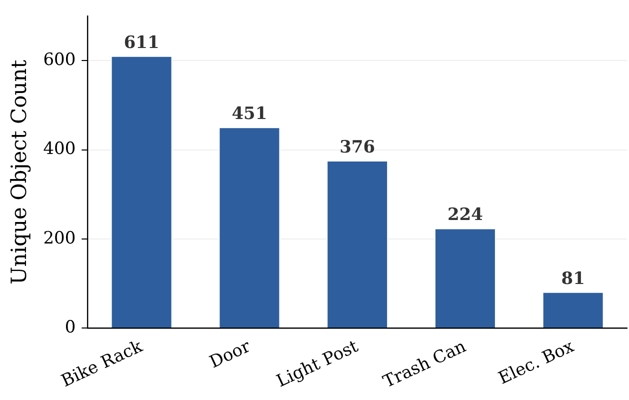  I want to click on data-label: 451, so click(250, 114).